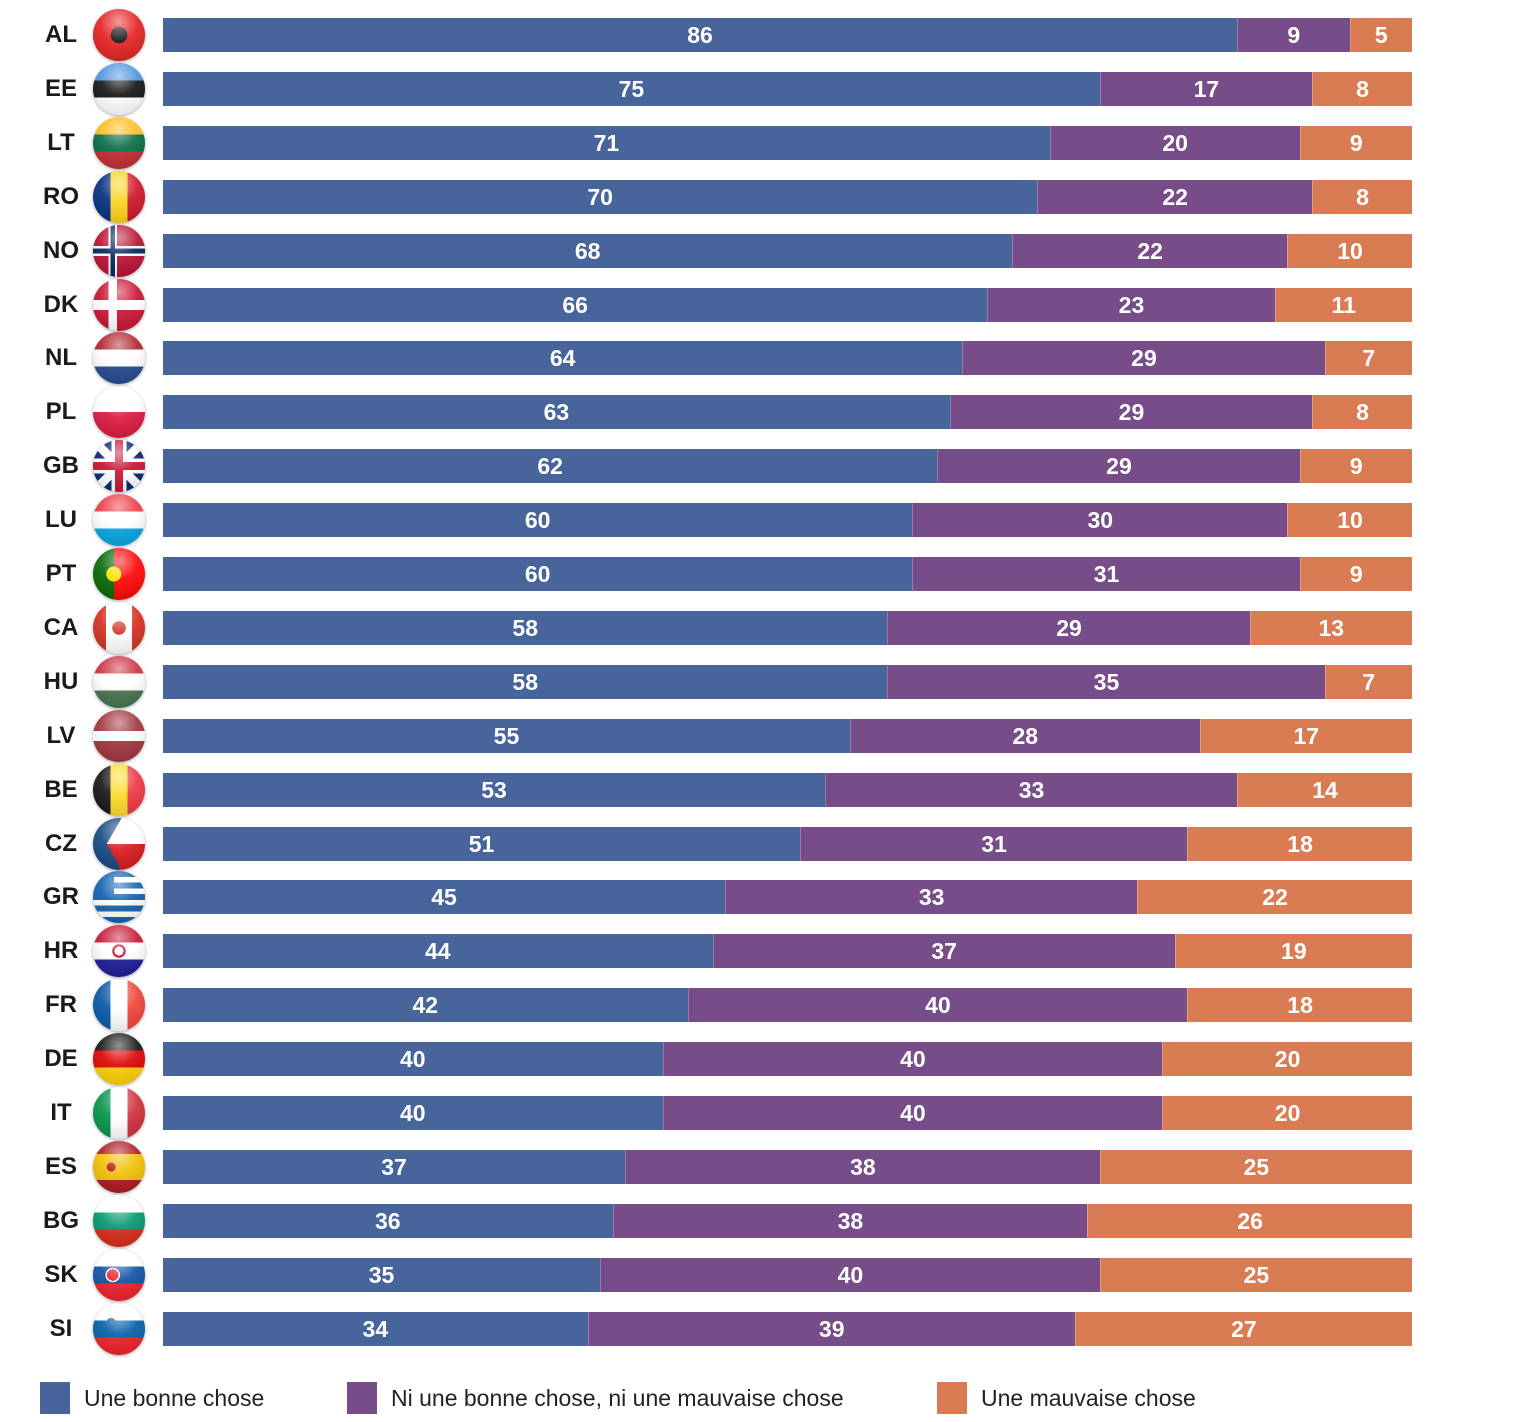  Describe the element at coordinates (61, 304) in the screenshot. I see `category-label: DK` at that location.